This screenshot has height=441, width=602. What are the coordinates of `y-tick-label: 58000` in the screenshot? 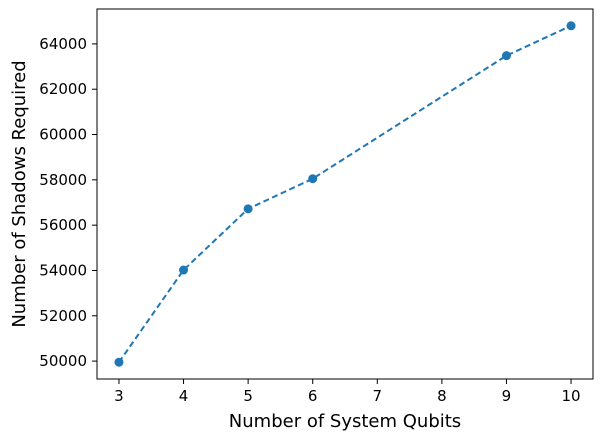 It's located at (63, 180).